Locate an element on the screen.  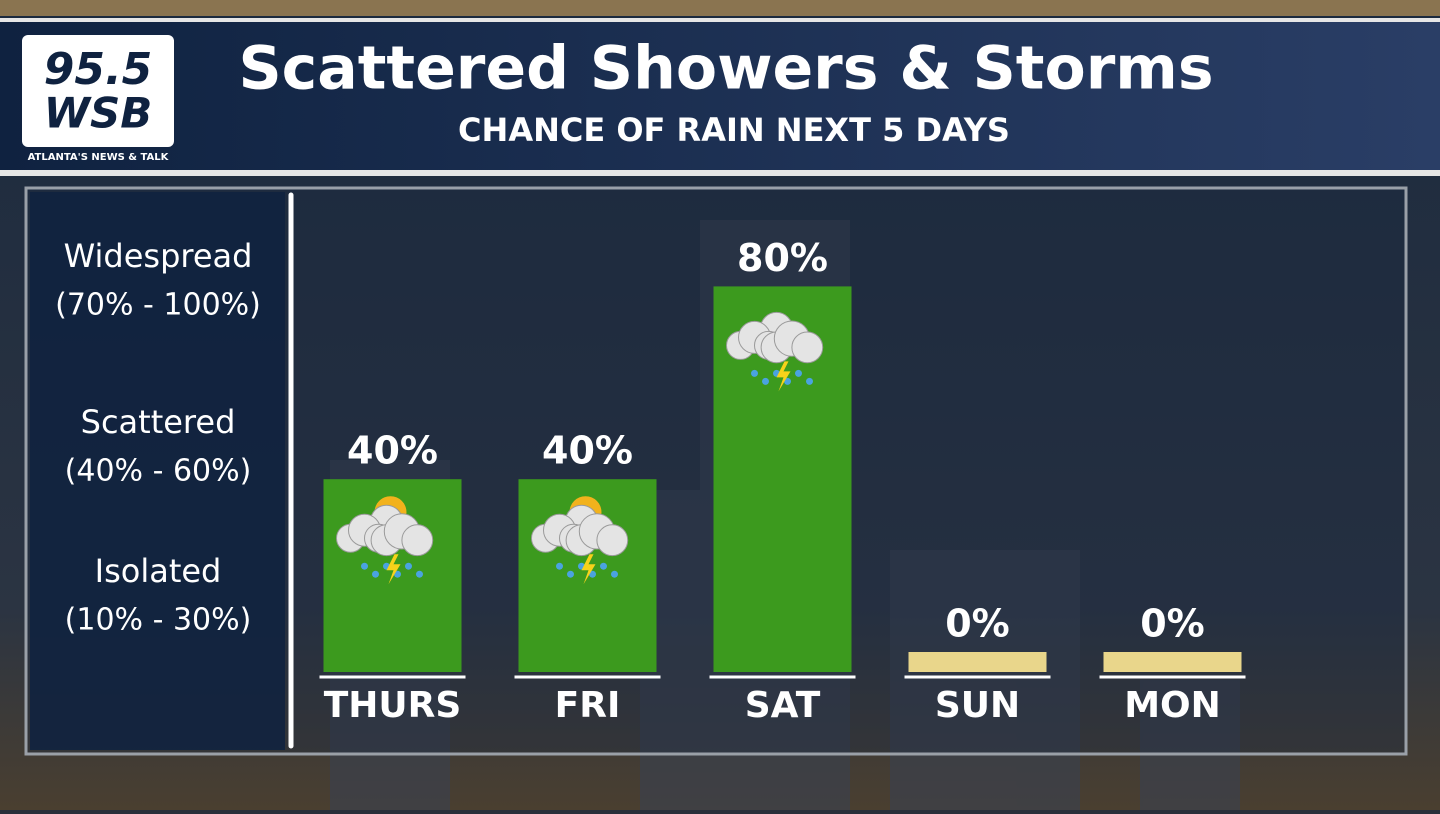
legend-panel is located at coordinates (157, 471).